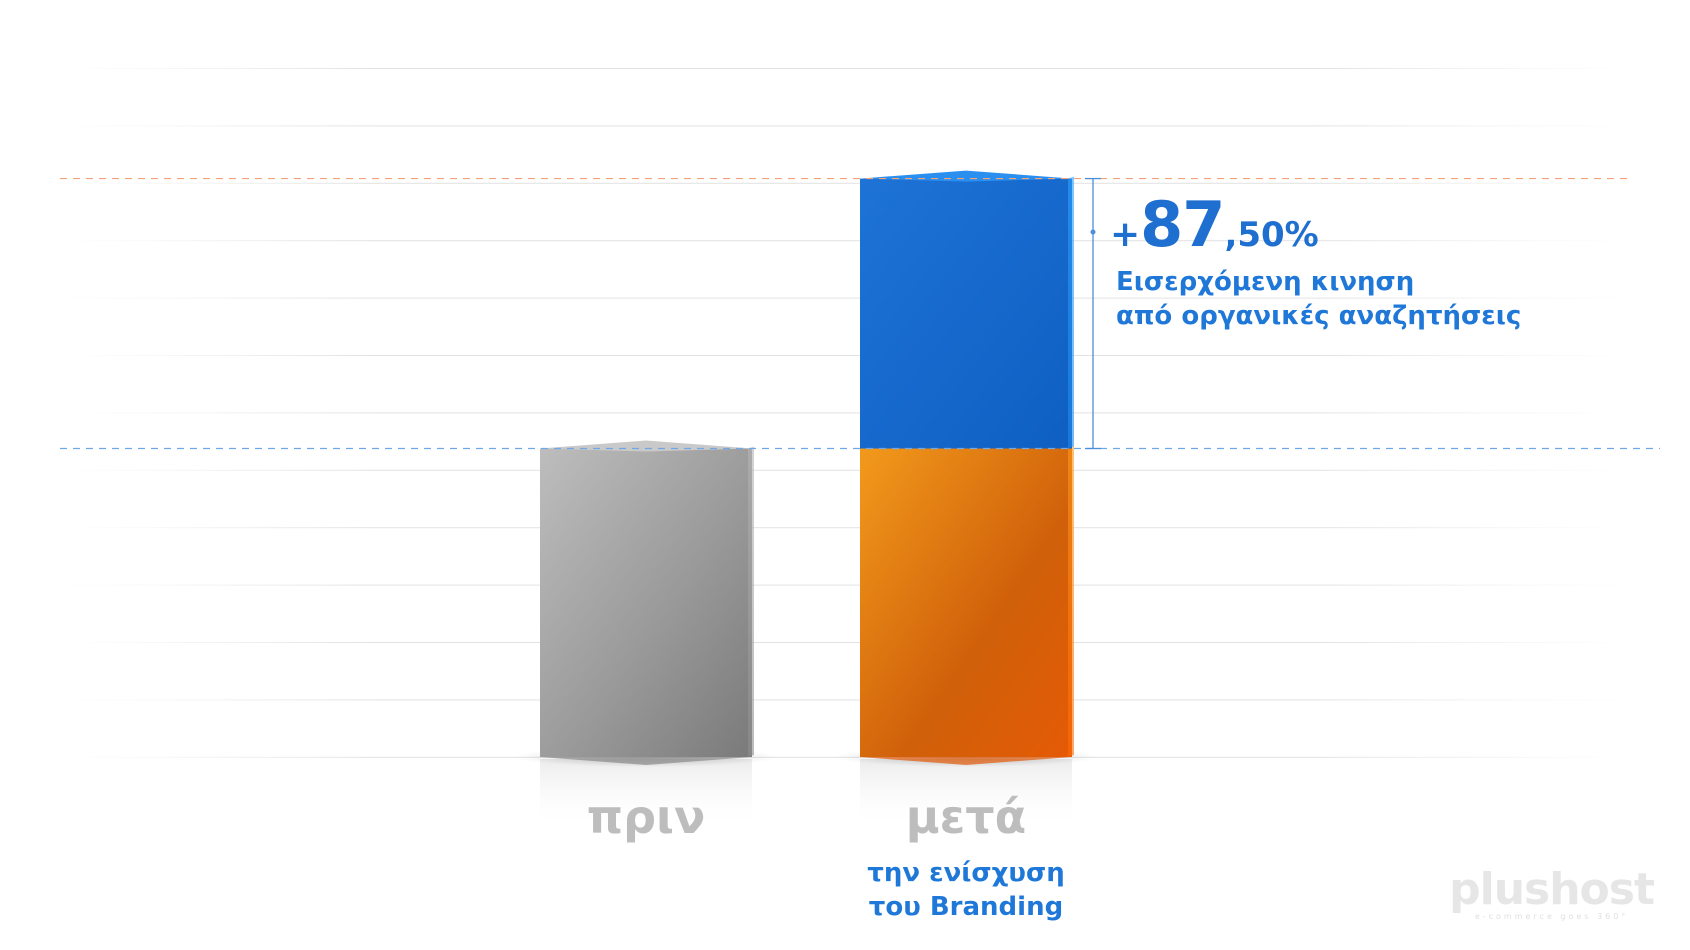  What do you see at coordinates (966, 907) in the screenshot?
I see `after-sublabel-line2: του Branding` at bounding box center [966, 907].